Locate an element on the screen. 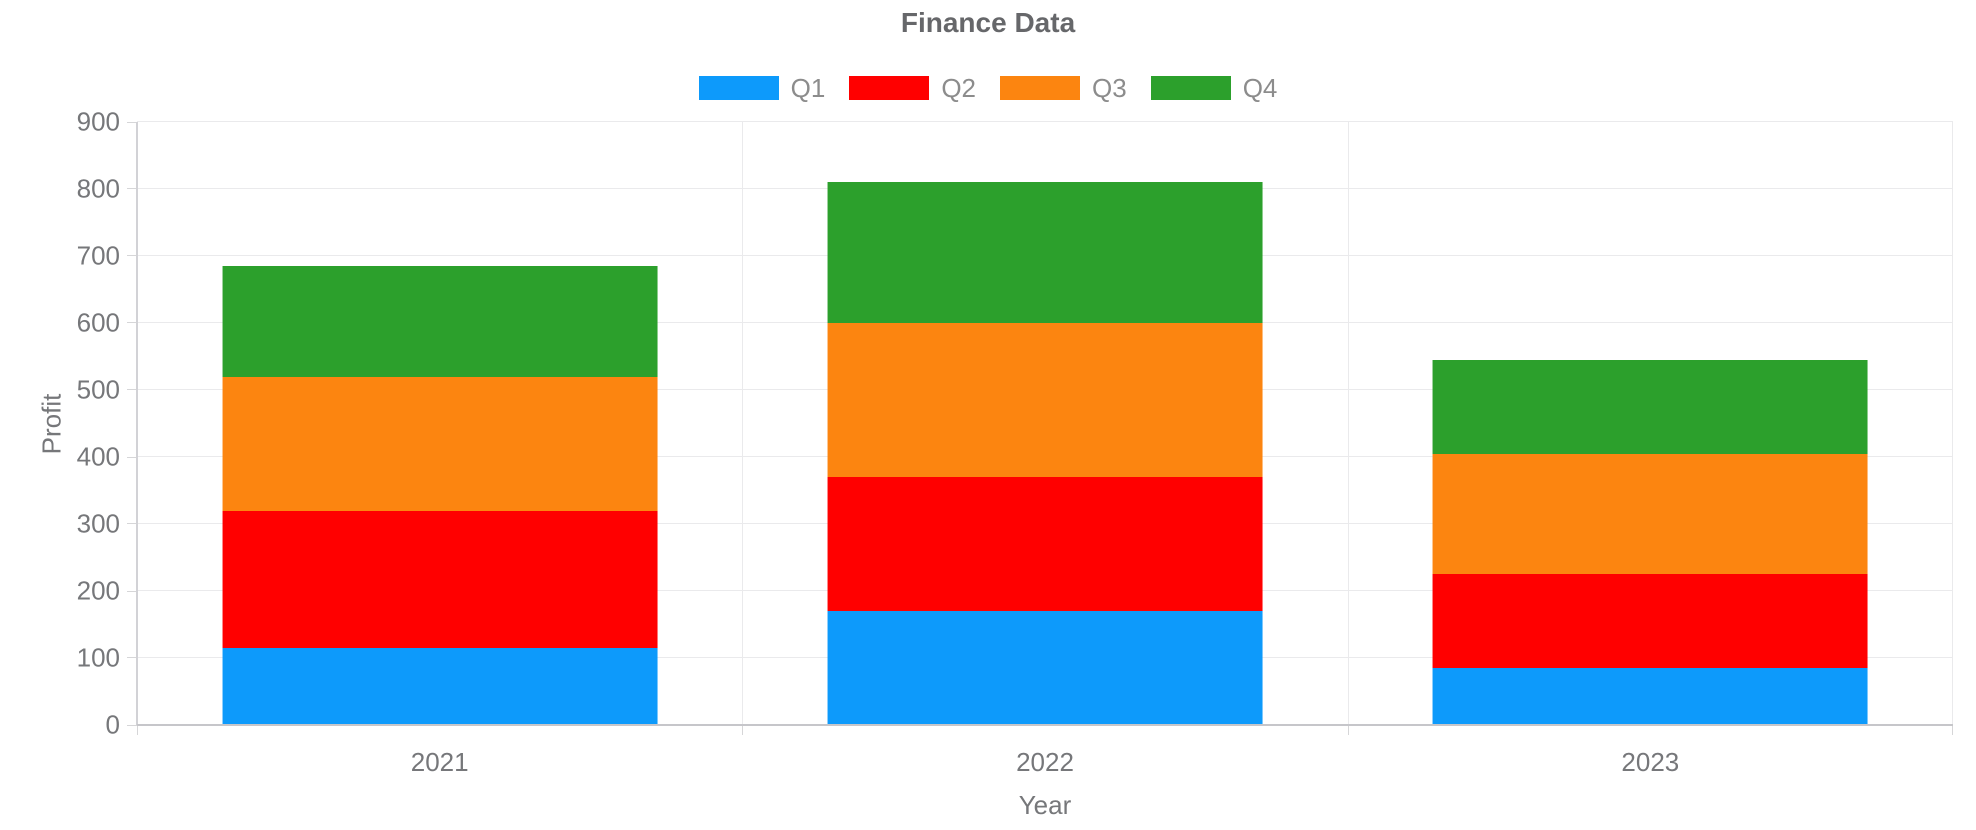 This screenshot has height=830, width=1976. bar-segment-2023-q1 is located at coordinates (1650, 696).